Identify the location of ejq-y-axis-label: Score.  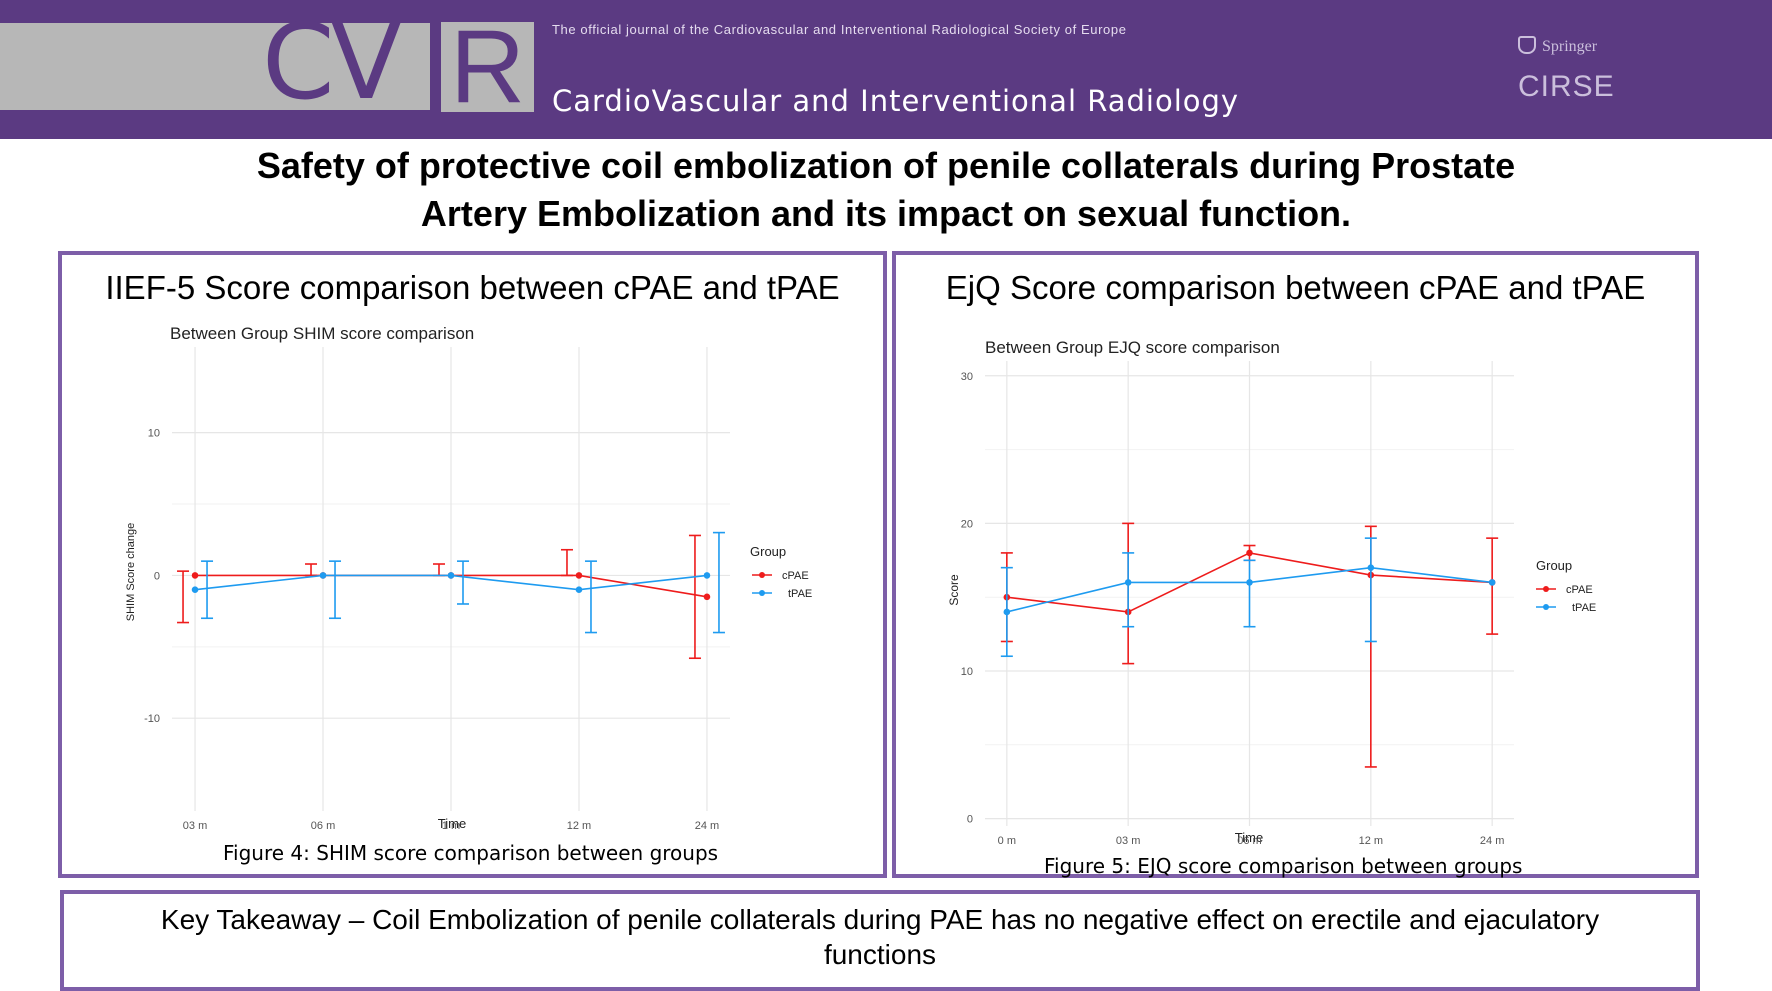
(954, 590).